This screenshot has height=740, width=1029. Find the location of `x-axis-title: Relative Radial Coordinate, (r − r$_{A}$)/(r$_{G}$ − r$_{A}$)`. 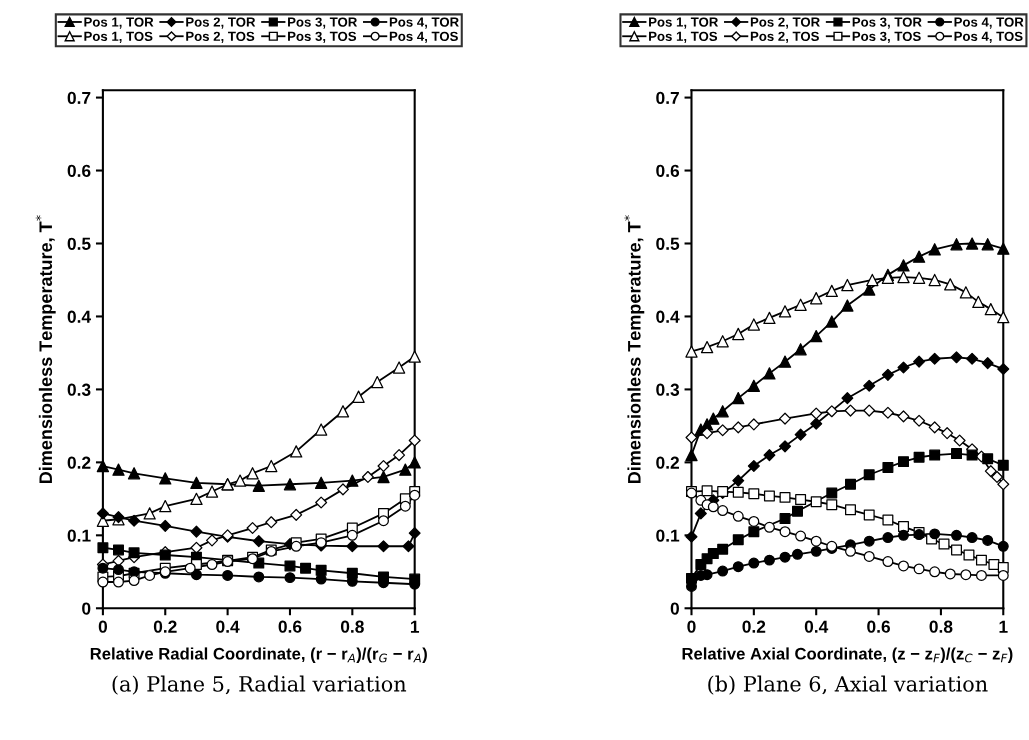

x-axis-title: Relative Radial Coordinate, (r − r$_{A}$)/(r$_{G}$ − r$_{A}$) is located at coordinates (258, 655).